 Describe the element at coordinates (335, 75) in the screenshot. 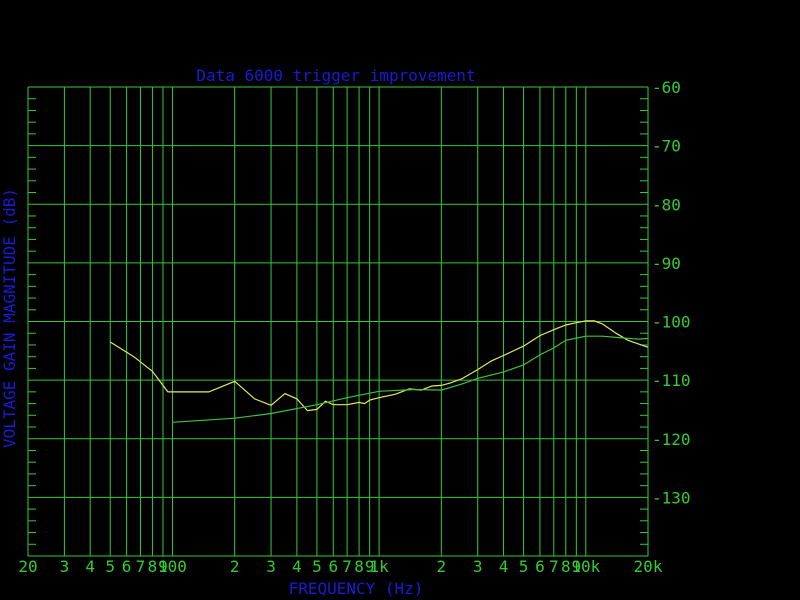

I see `chart-title: Data 6000 trigger improvement` at that location.